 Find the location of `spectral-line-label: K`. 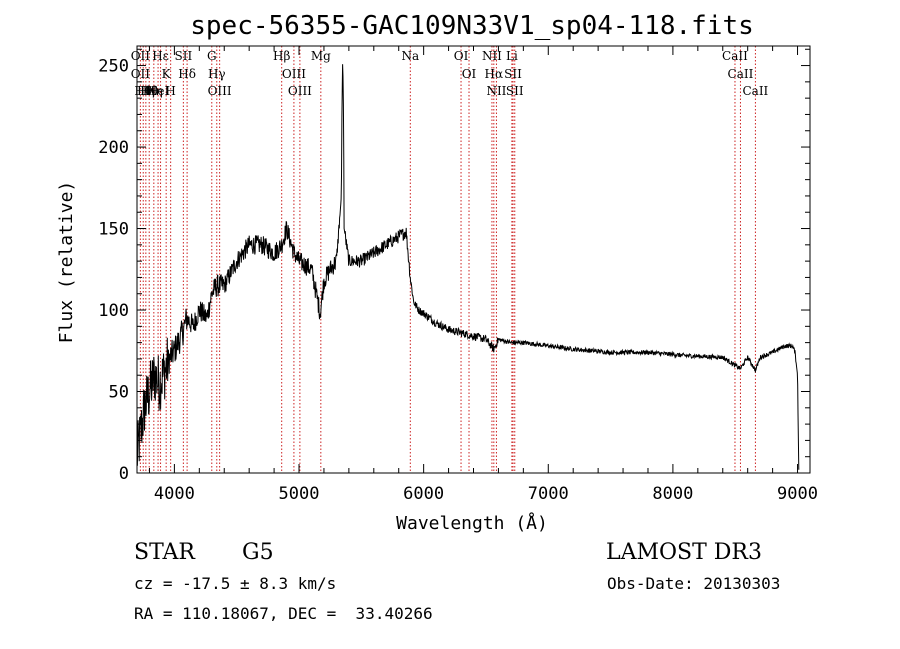

spectral-line-label: K is located at coordinates (167, 74).